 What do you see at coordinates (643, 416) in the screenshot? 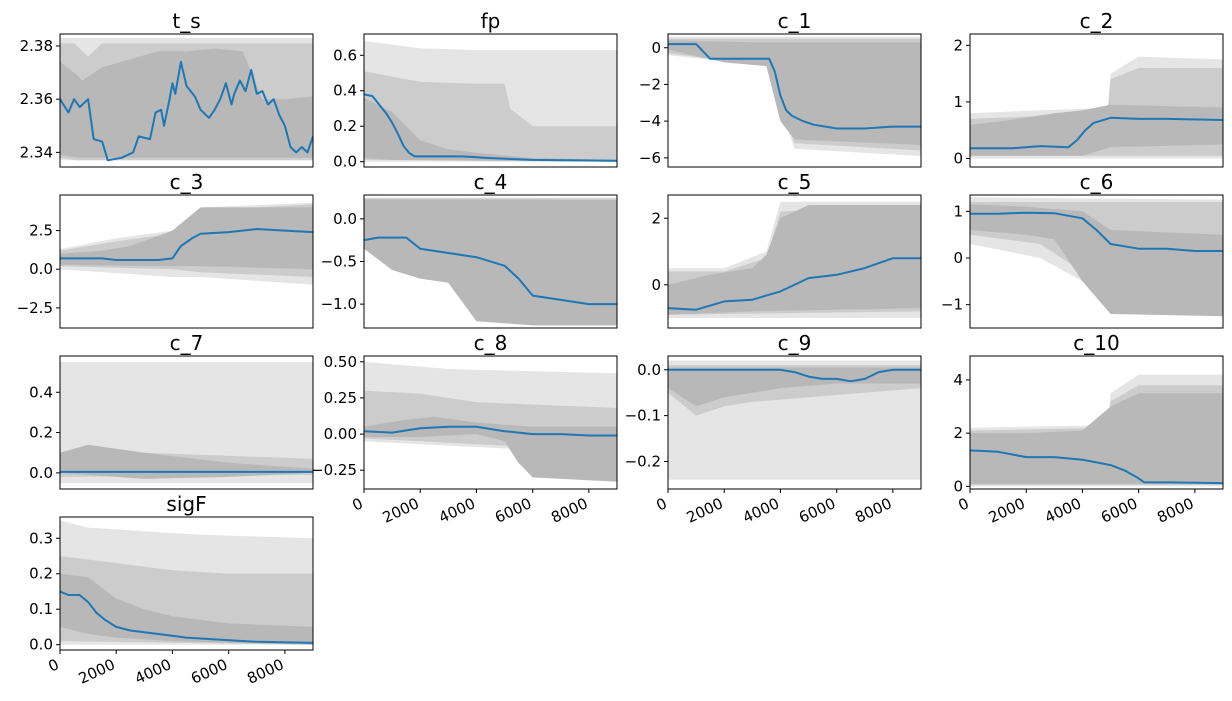
I see `y-tick-label: −0.1` at bounding box center [643, 416].